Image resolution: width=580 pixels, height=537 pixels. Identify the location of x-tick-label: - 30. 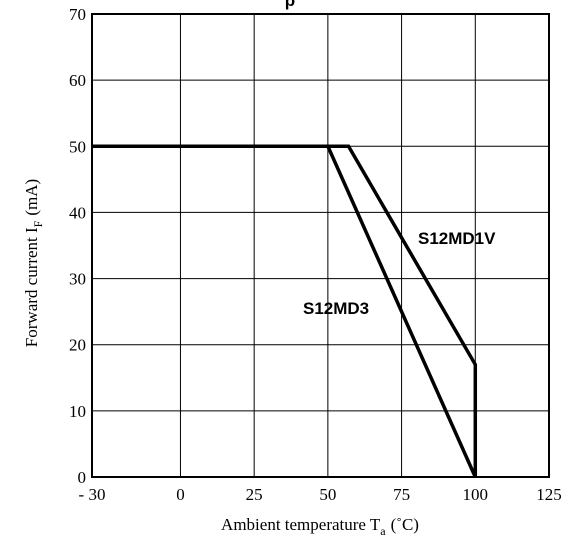
(92, 494).